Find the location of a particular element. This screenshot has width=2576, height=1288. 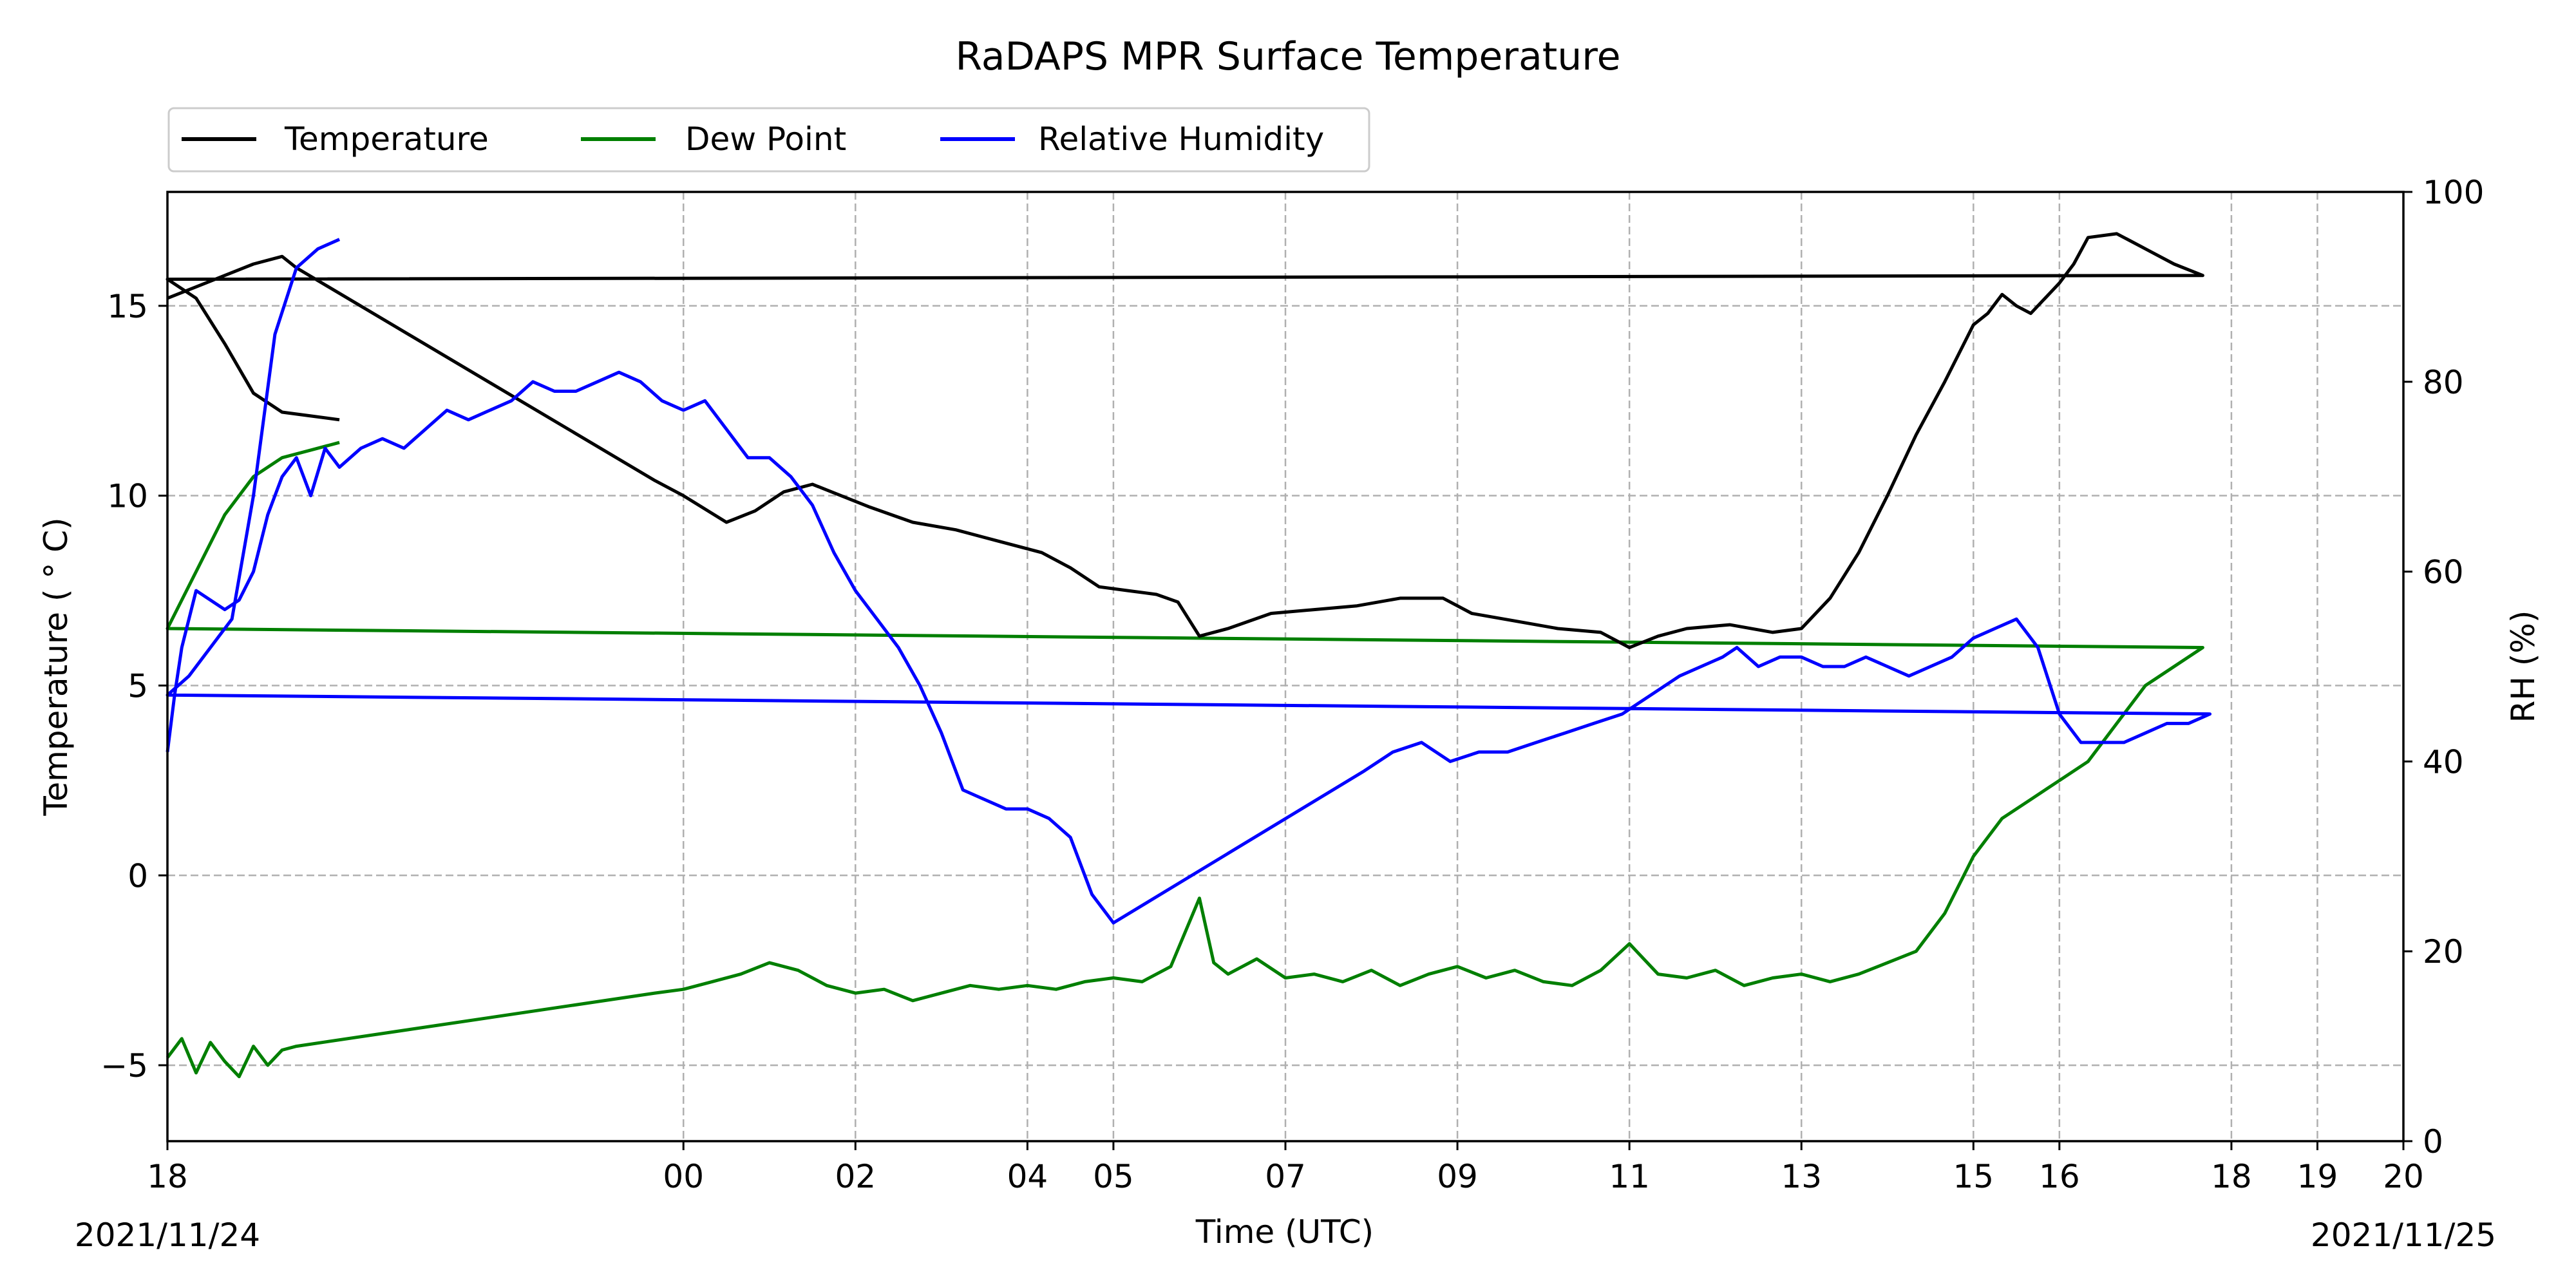

y-tick-label-right: 20 is located at coordinates (2443, 952).